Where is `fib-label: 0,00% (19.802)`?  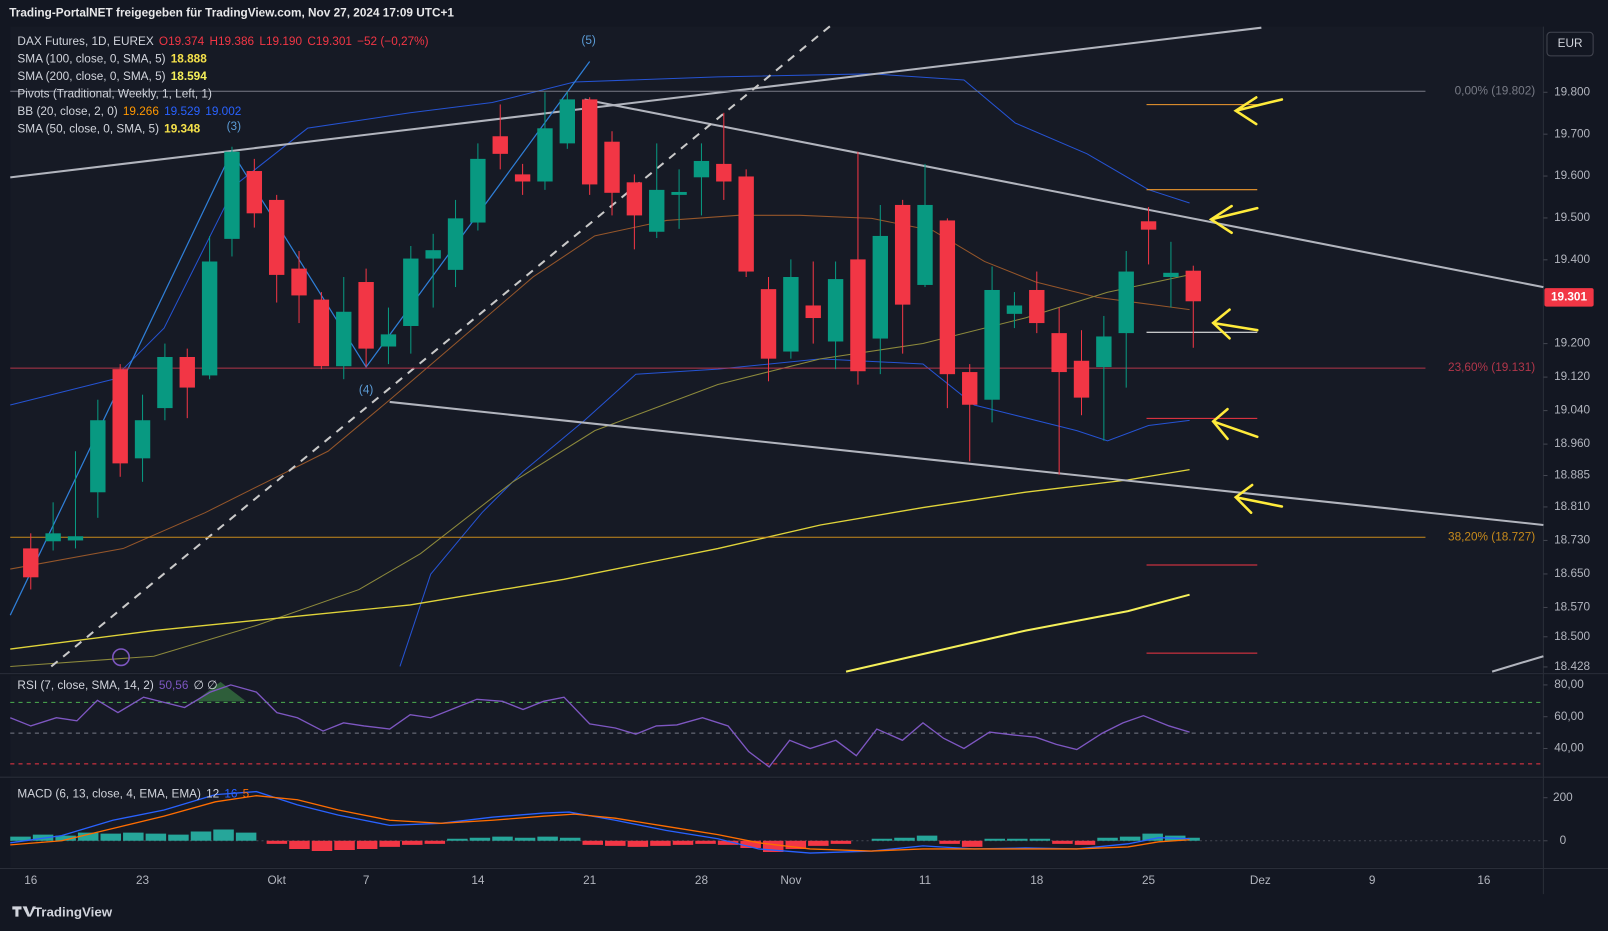
fib-label: 0,00% (19.802) is located at coordinates (1495, 90).